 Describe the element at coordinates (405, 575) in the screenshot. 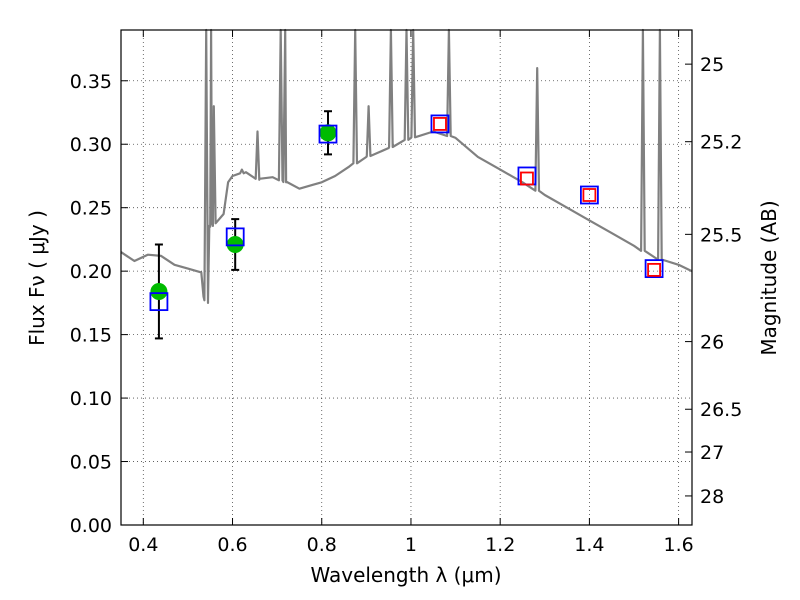

I see `x-axis-title: Wavelength λ (μm)` at that location.